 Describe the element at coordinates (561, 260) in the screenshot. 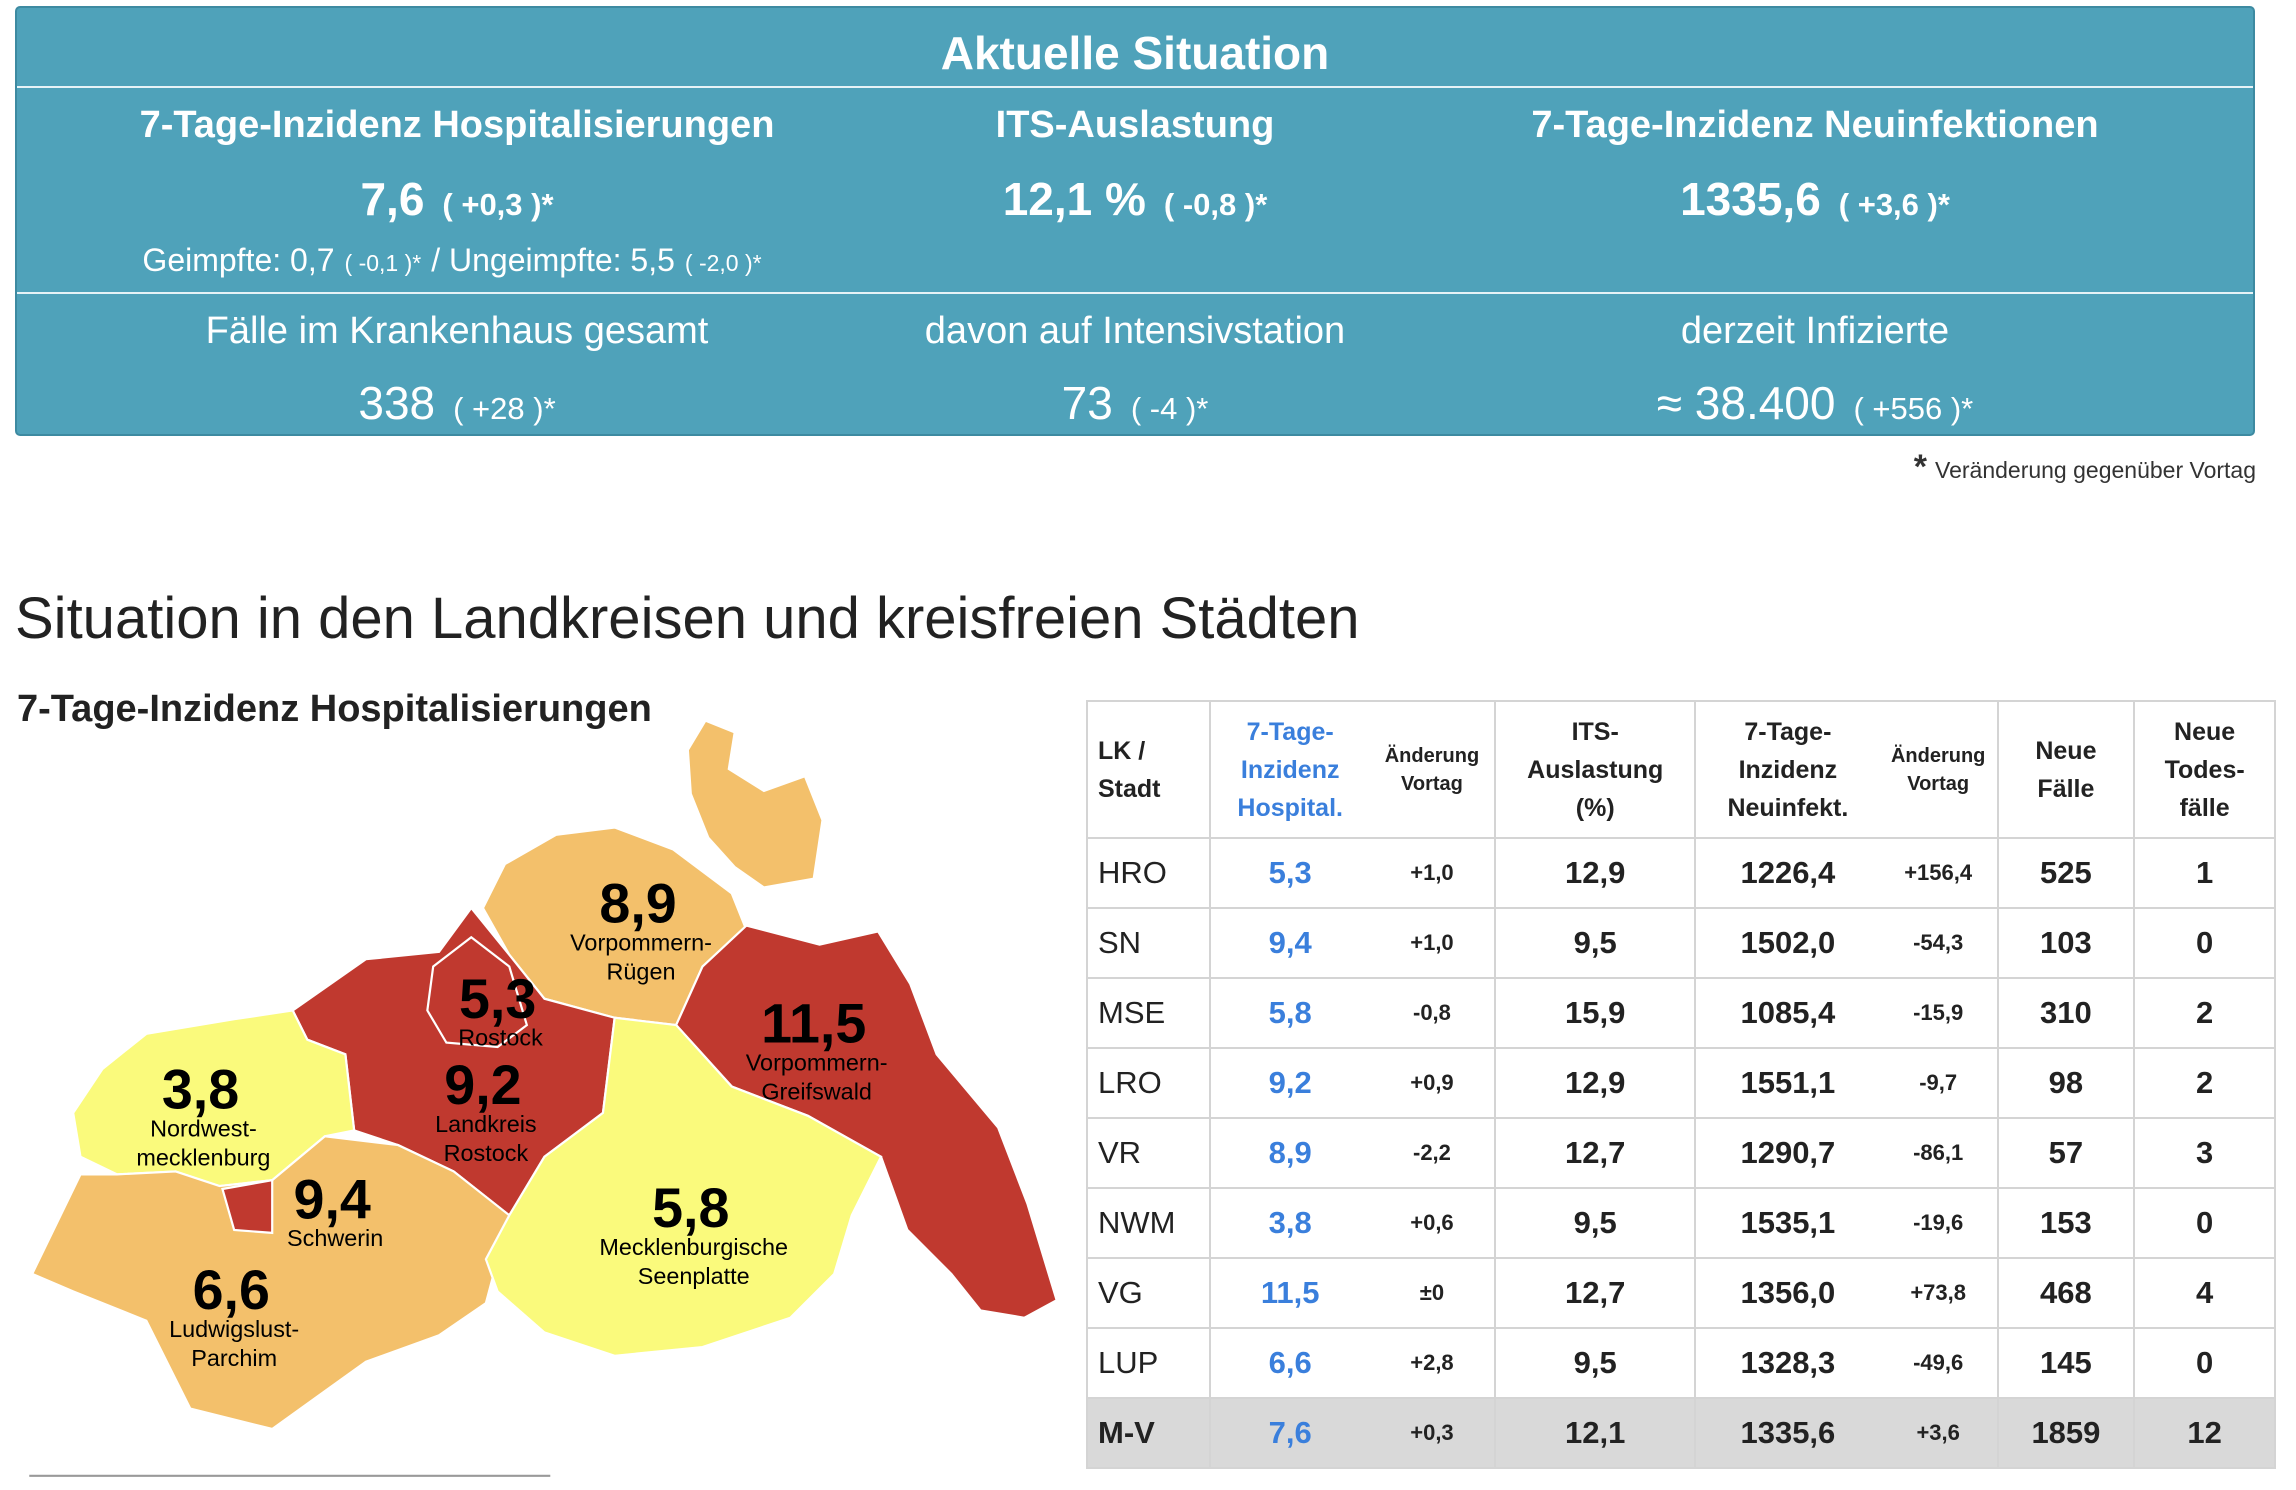

I see `unvaccinated: Ungeimpfte: 5,5` at that location.